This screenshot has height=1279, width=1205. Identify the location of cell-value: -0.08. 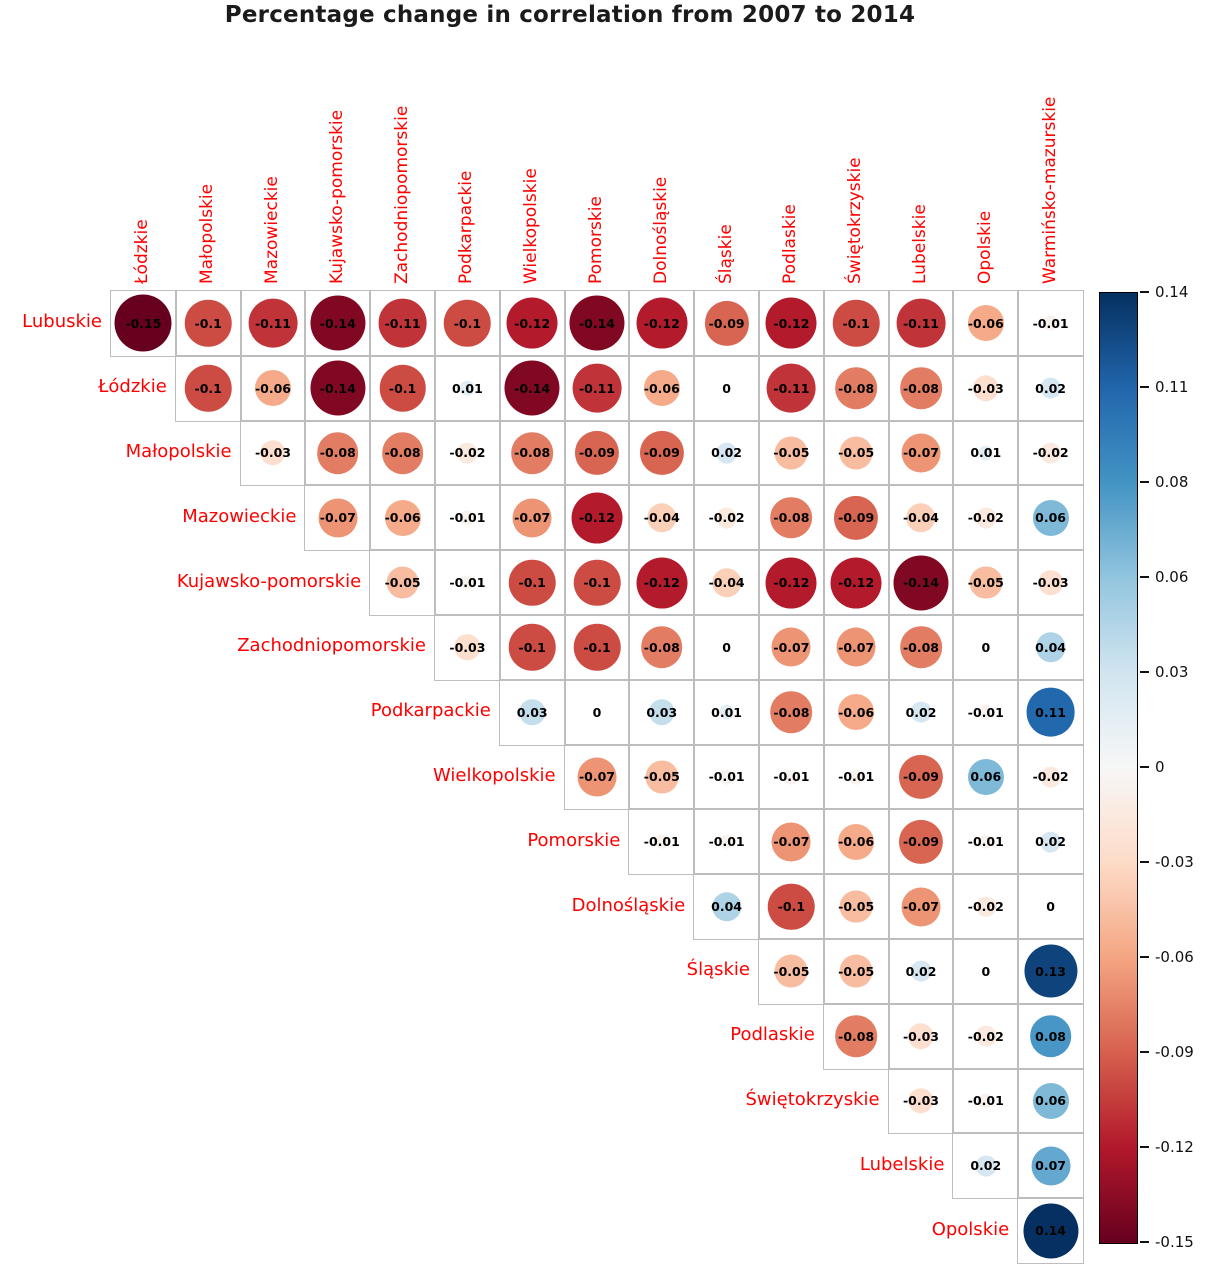
(661, 647).